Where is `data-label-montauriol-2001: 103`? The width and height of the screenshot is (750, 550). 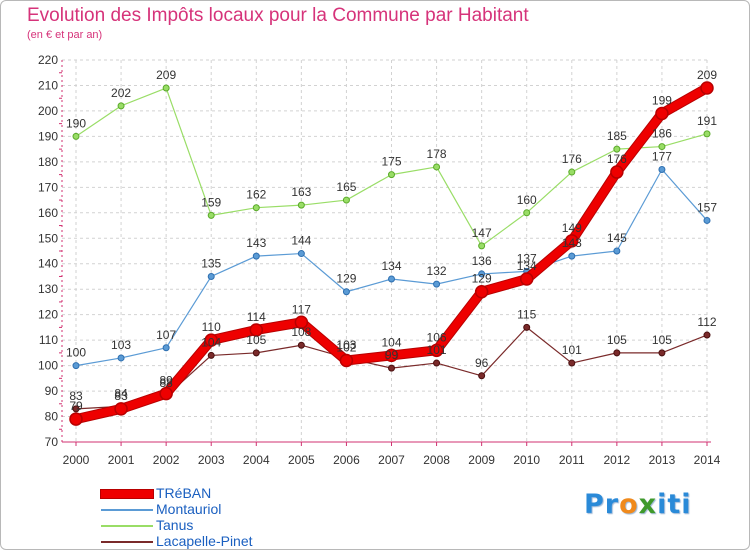
data-label-montauriol-2001: 103 is located at coordinates (121, 345).